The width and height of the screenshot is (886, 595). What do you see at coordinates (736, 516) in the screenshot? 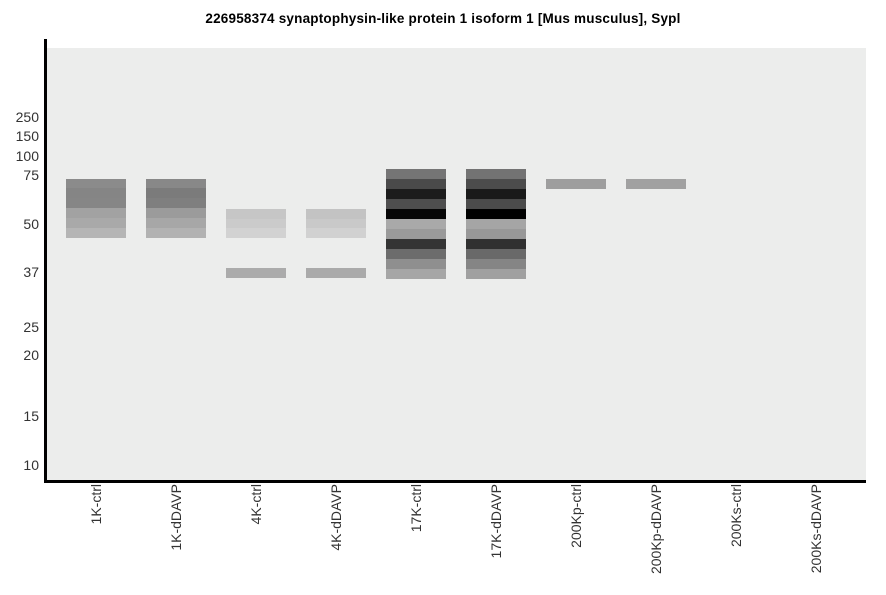
I see `x-lane-label-200Ks-ctrl: 200Ks-ctrl` at bounding box center [736, 516].